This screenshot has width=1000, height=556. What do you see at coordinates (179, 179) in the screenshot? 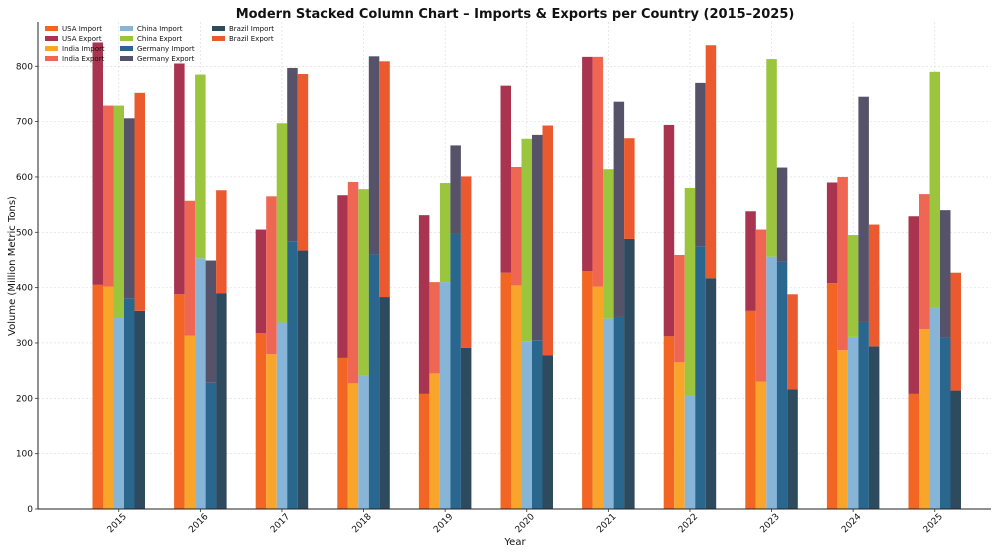
I see `bar-usa-export-2016` at bounding box center [179, 179].